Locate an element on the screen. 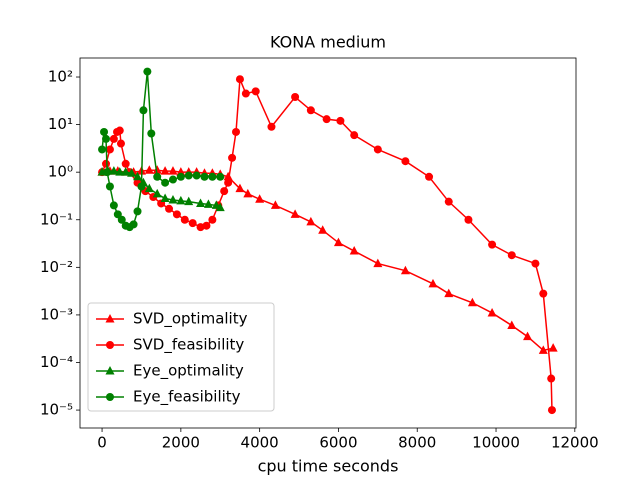  y-tick-label: 10⁰ is located at coordinates (60, 172).